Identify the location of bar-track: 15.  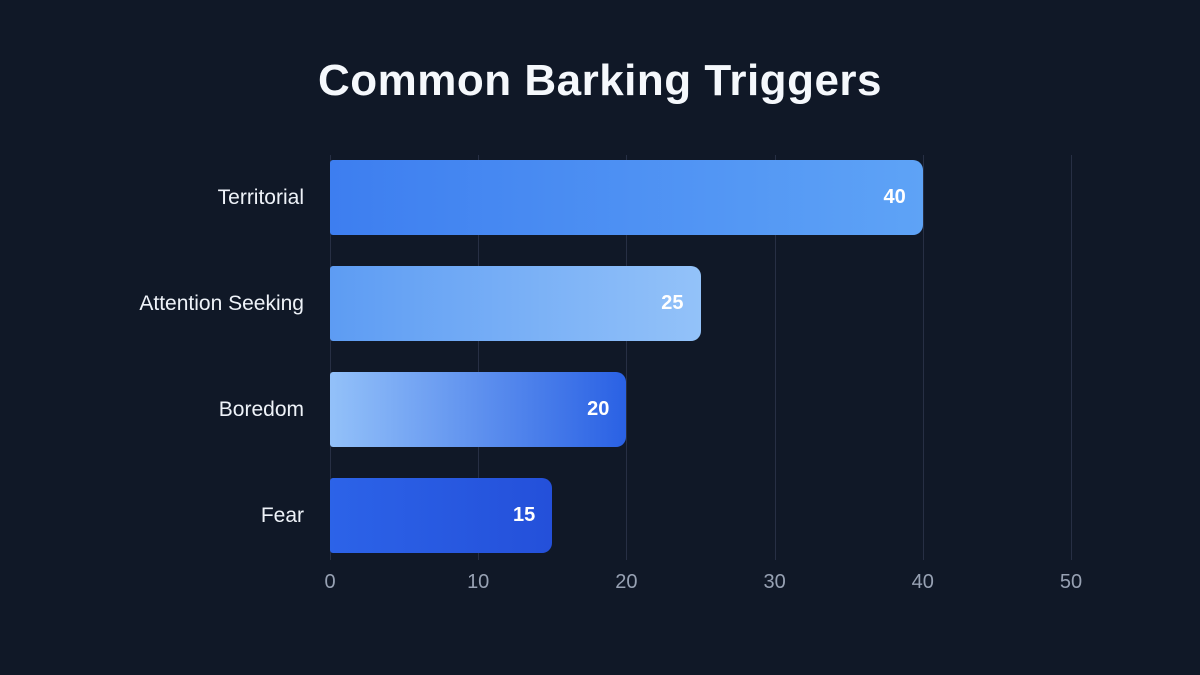
(700, 515).